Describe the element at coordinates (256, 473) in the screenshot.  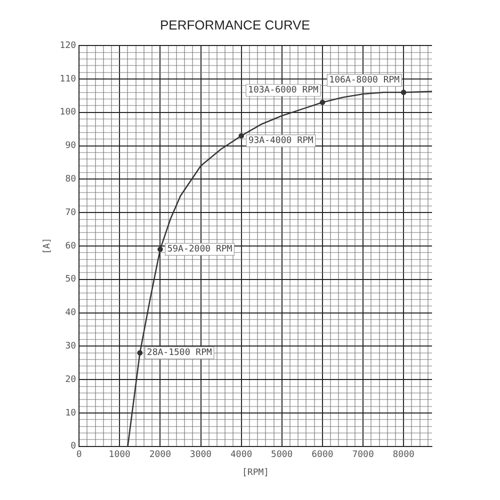
I see `x-axis-title: [RPM]` at that location.